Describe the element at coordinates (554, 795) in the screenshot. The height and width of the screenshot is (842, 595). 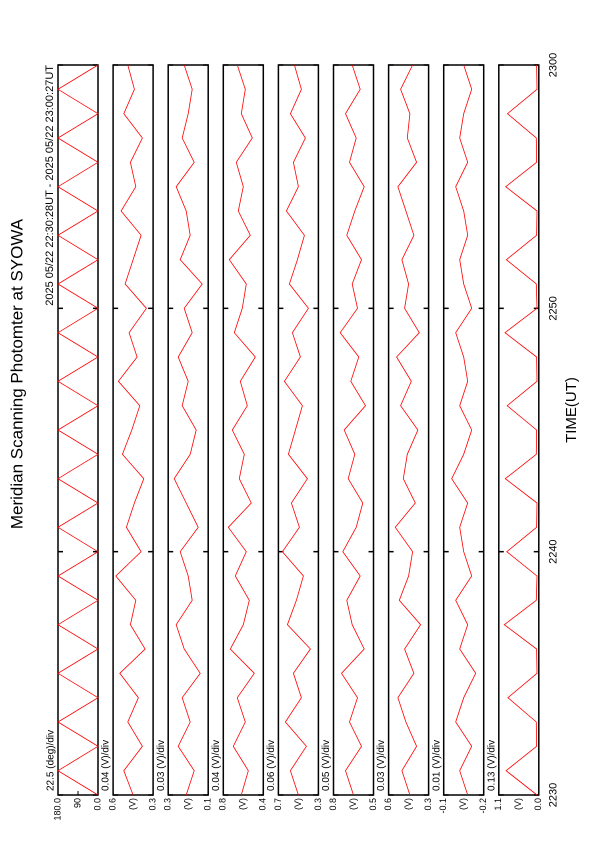
I see `x-tick-label: 2230` at that location.